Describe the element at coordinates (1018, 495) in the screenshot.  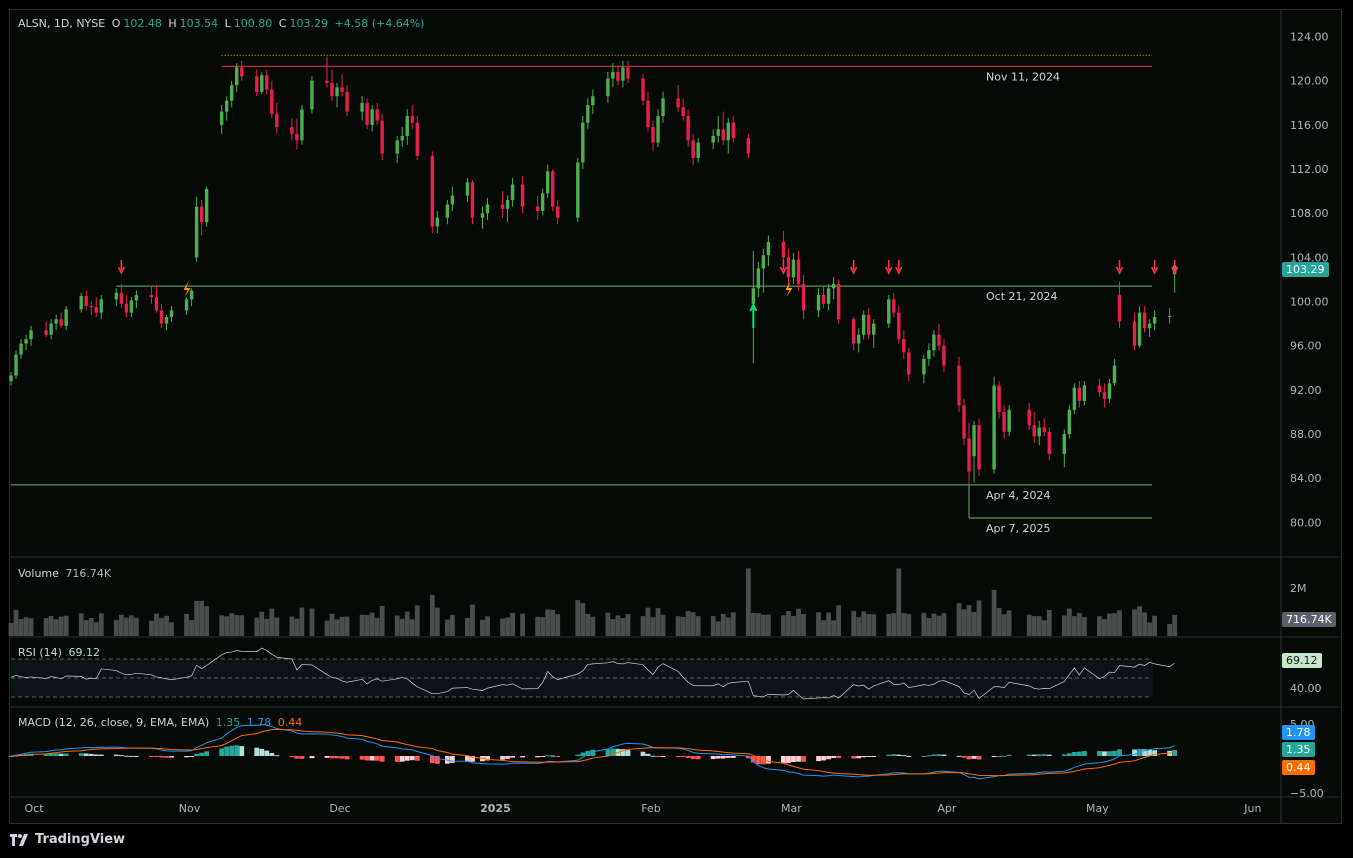
I see `level-label: Apr 4, 2024` at that location.